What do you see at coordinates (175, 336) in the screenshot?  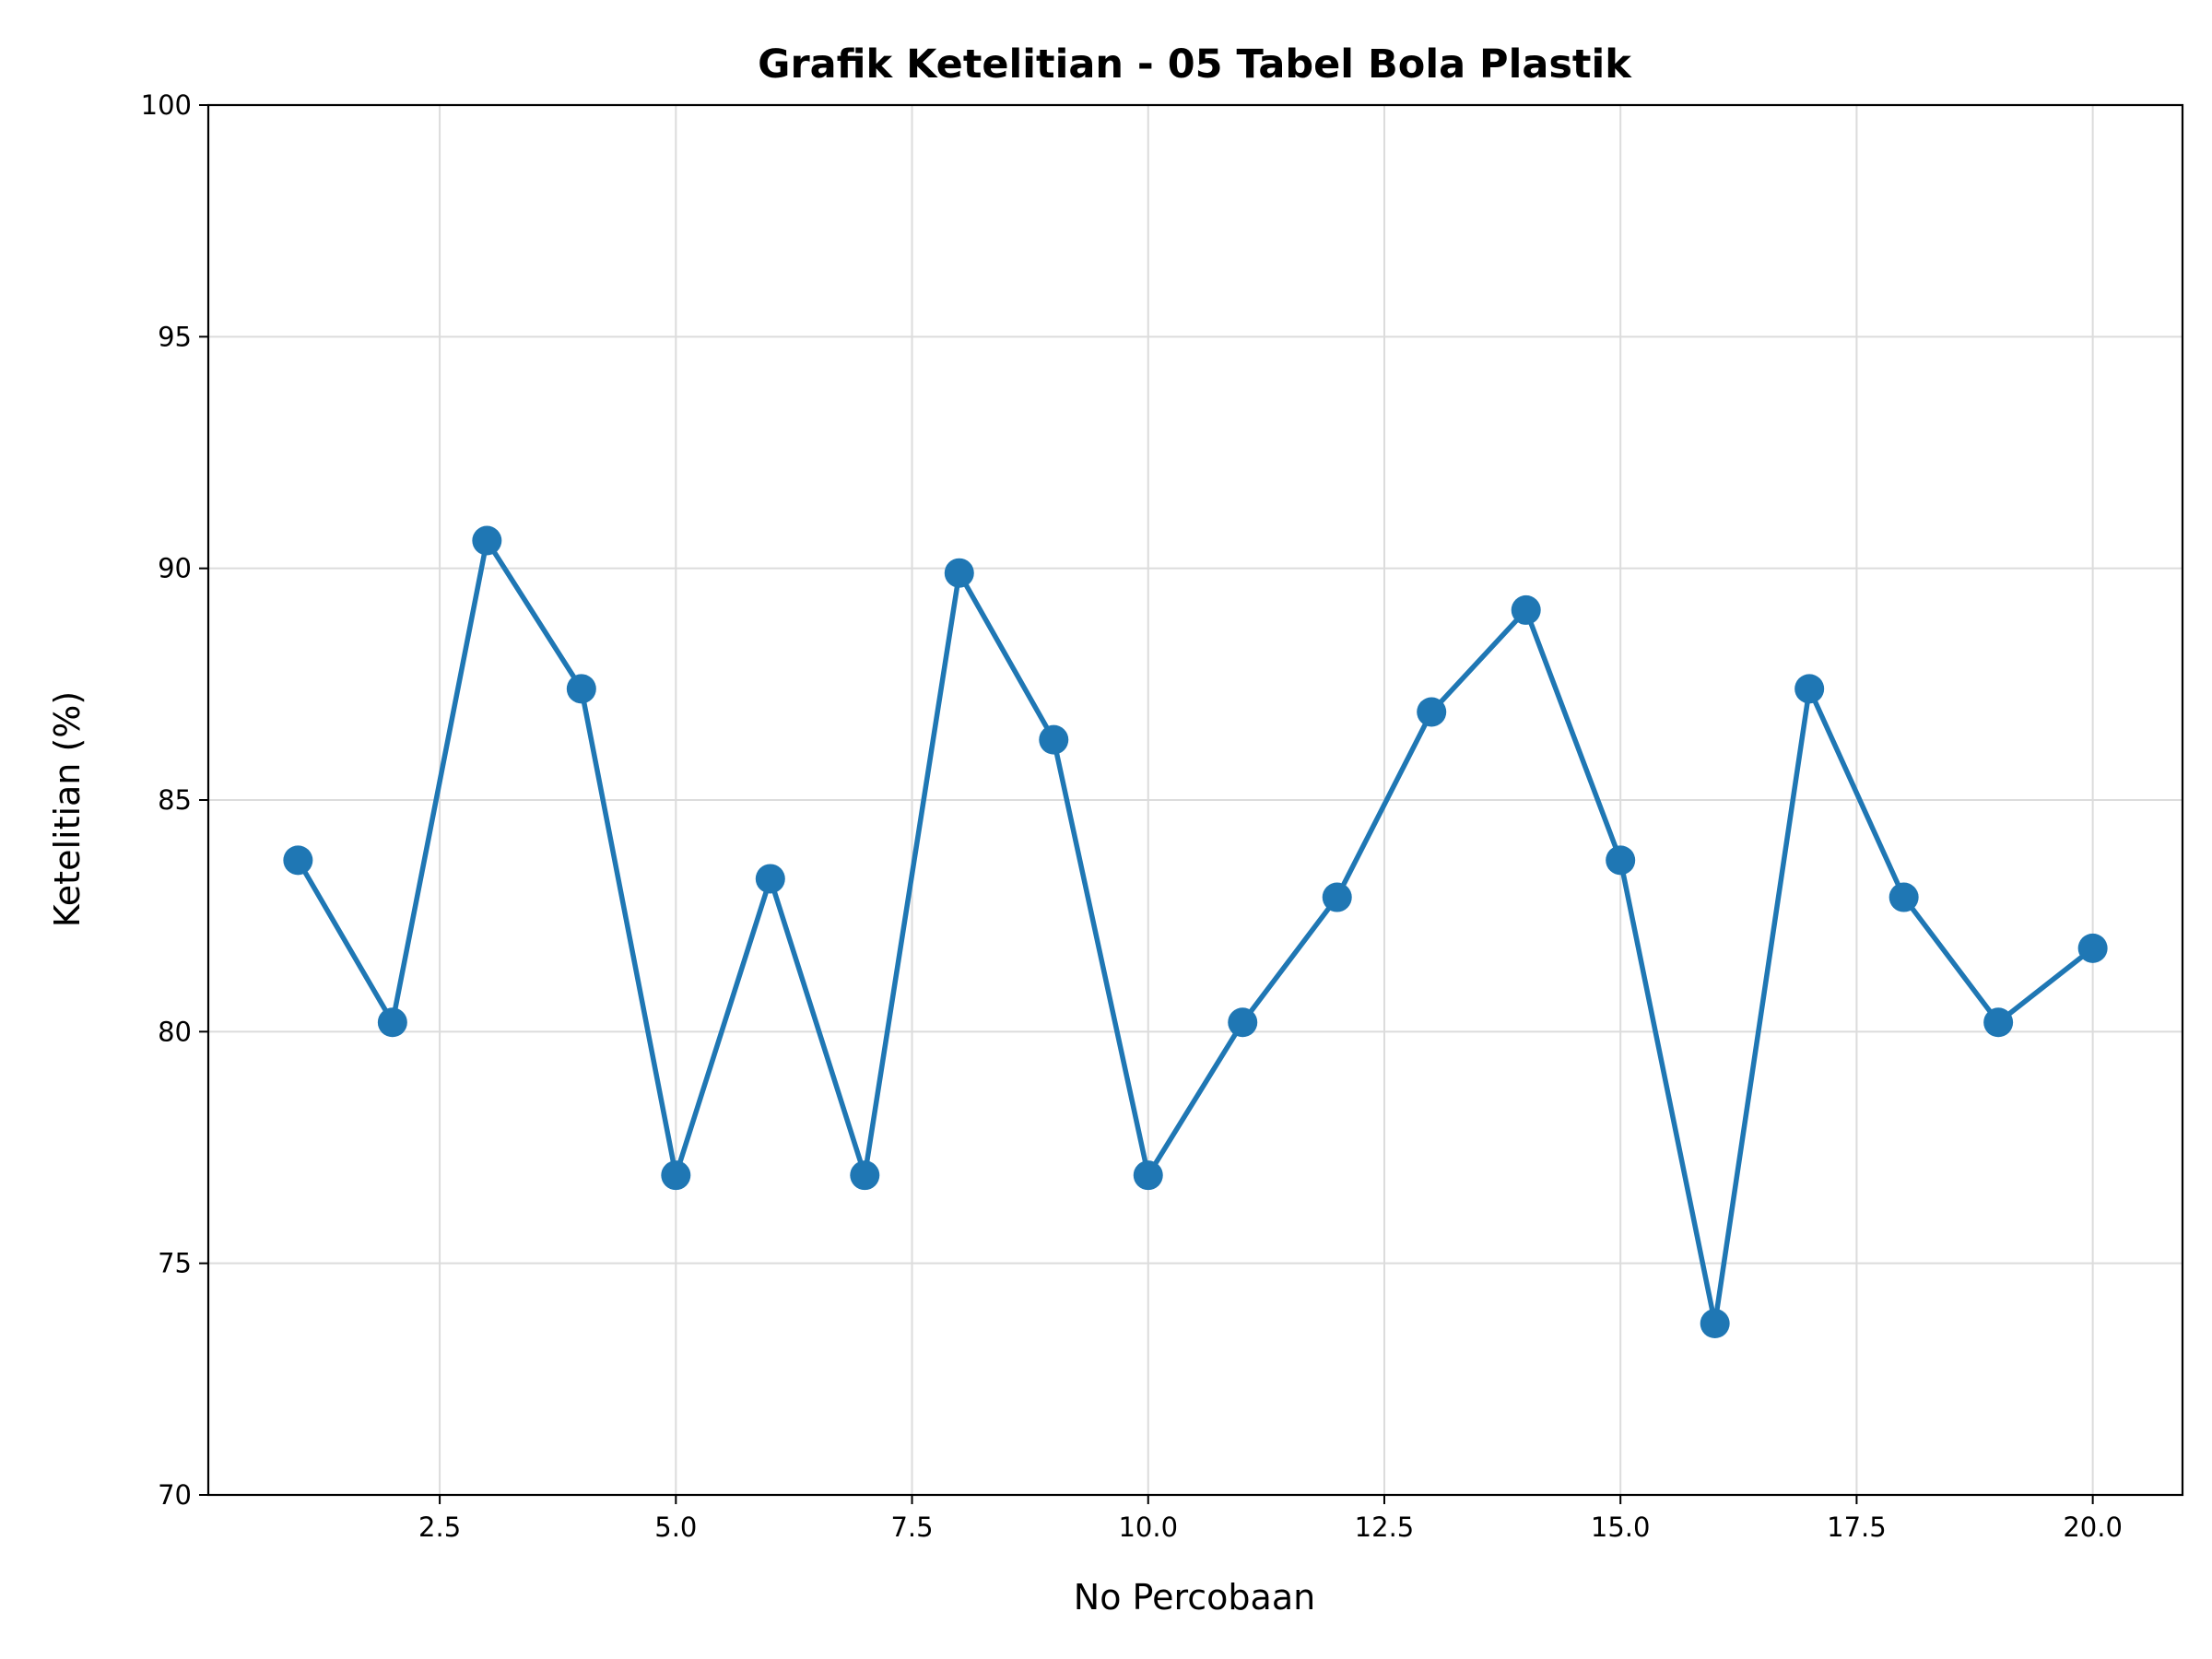 I see `y-tick-label: 95` at bounding box center [175, 336].